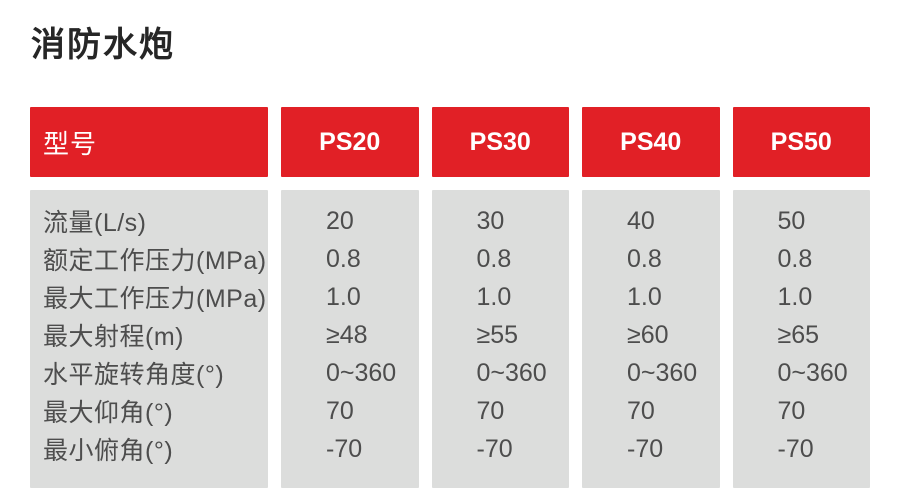  What do you see at coordinates (95, 223) in the screenshot?
I see `param-label: 流量(L/s)` at bounding box center [95, 223].